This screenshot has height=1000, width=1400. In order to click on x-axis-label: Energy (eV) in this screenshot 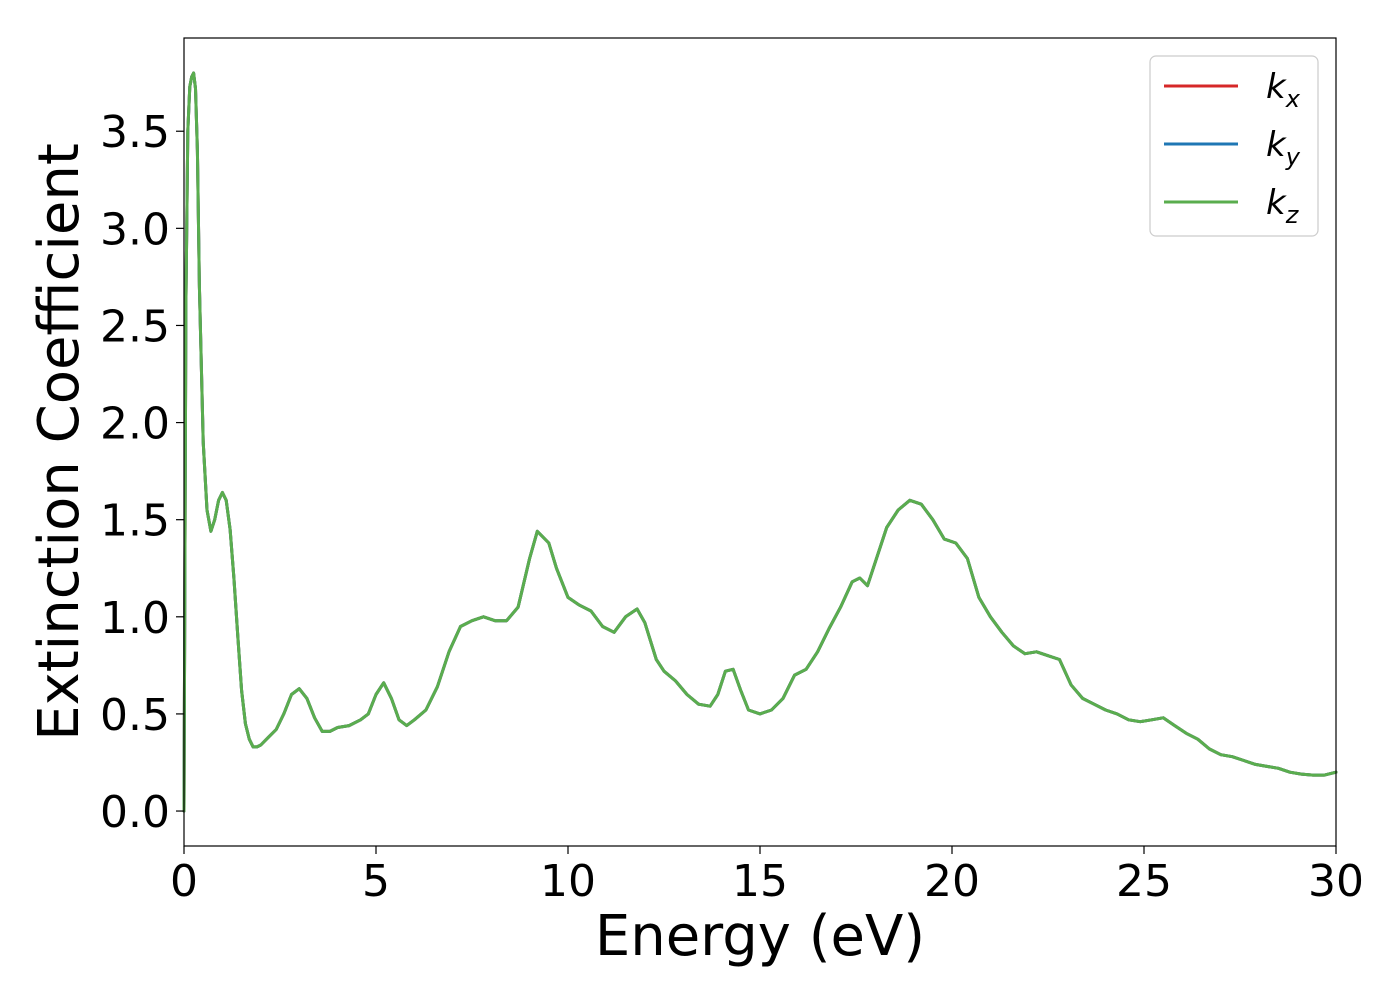, I will do `click(760, 936)`.